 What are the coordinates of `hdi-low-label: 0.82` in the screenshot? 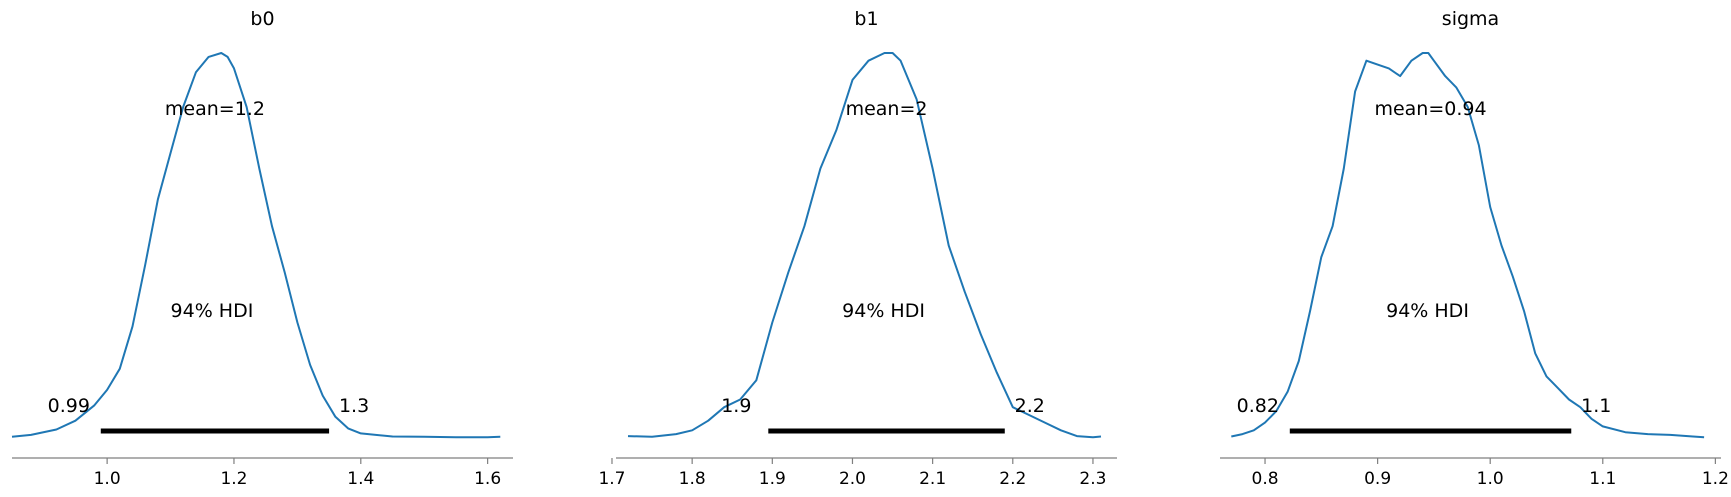 It's located at (1258, 406).